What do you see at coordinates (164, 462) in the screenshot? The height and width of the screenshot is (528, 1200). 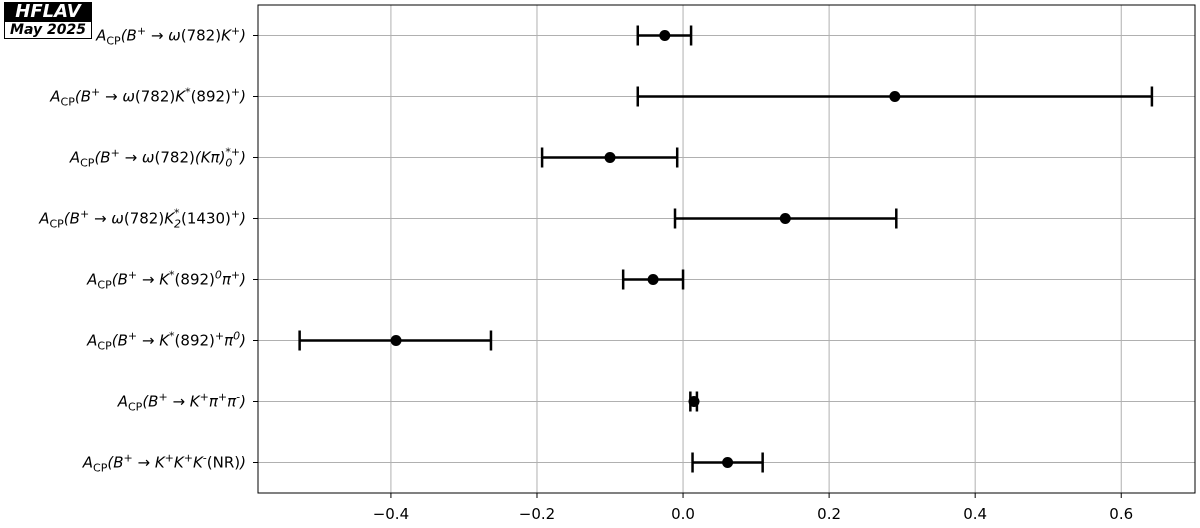 I see `y-tick-label: ACP(B+ → K+K+K-(NR))` at bounding box center [164, 462].